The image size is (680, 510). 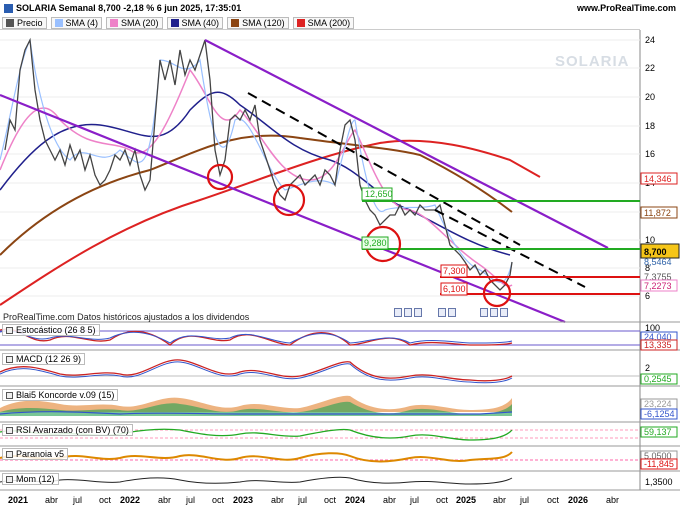 I want to click on mom-value1: 1,3500, so click(x=659, y=482).